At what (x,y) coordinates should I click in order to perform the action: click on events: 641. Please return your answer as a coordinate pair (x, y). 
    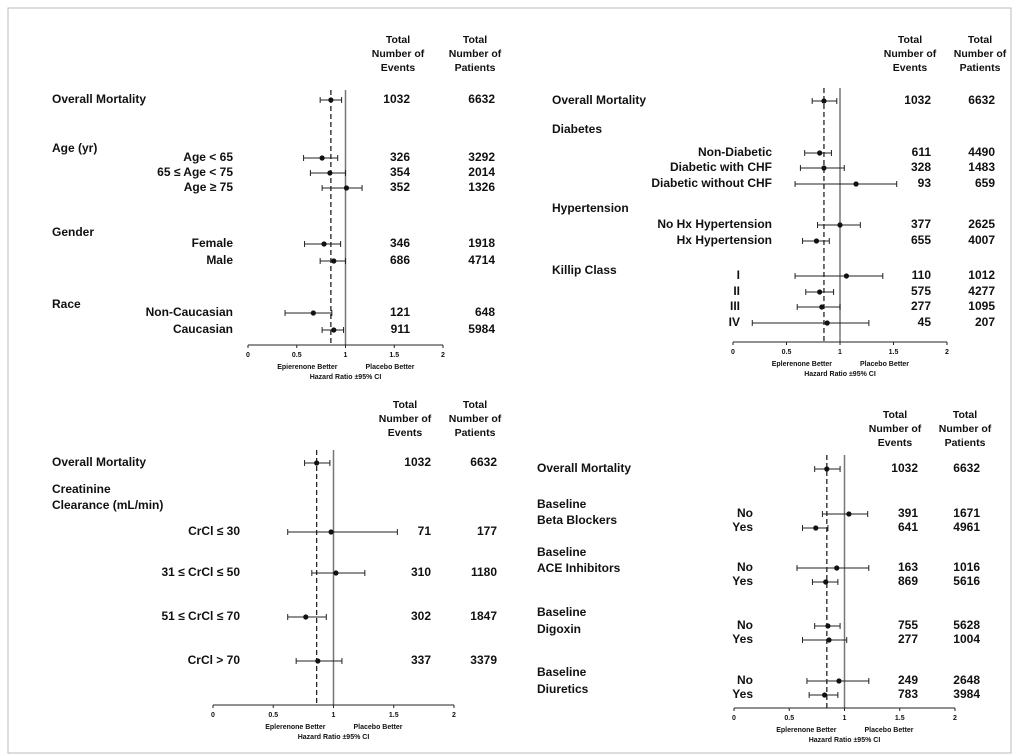
    Looking at the image, I should click on (908, 527).